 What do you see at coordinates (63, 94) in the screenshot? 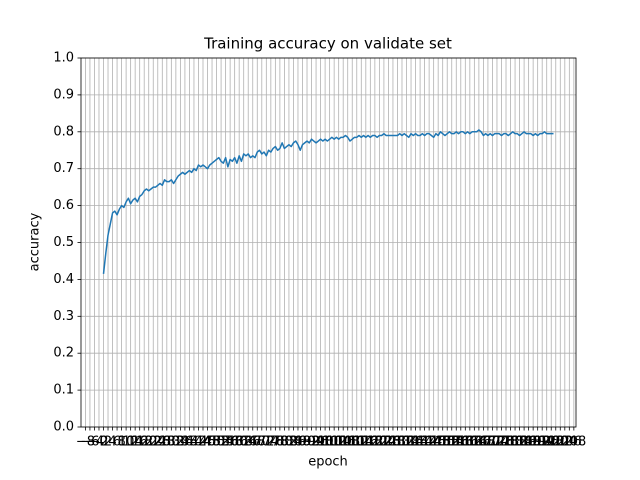
I see `y-tick-label: 0.9` at bounding box center [63, 94].